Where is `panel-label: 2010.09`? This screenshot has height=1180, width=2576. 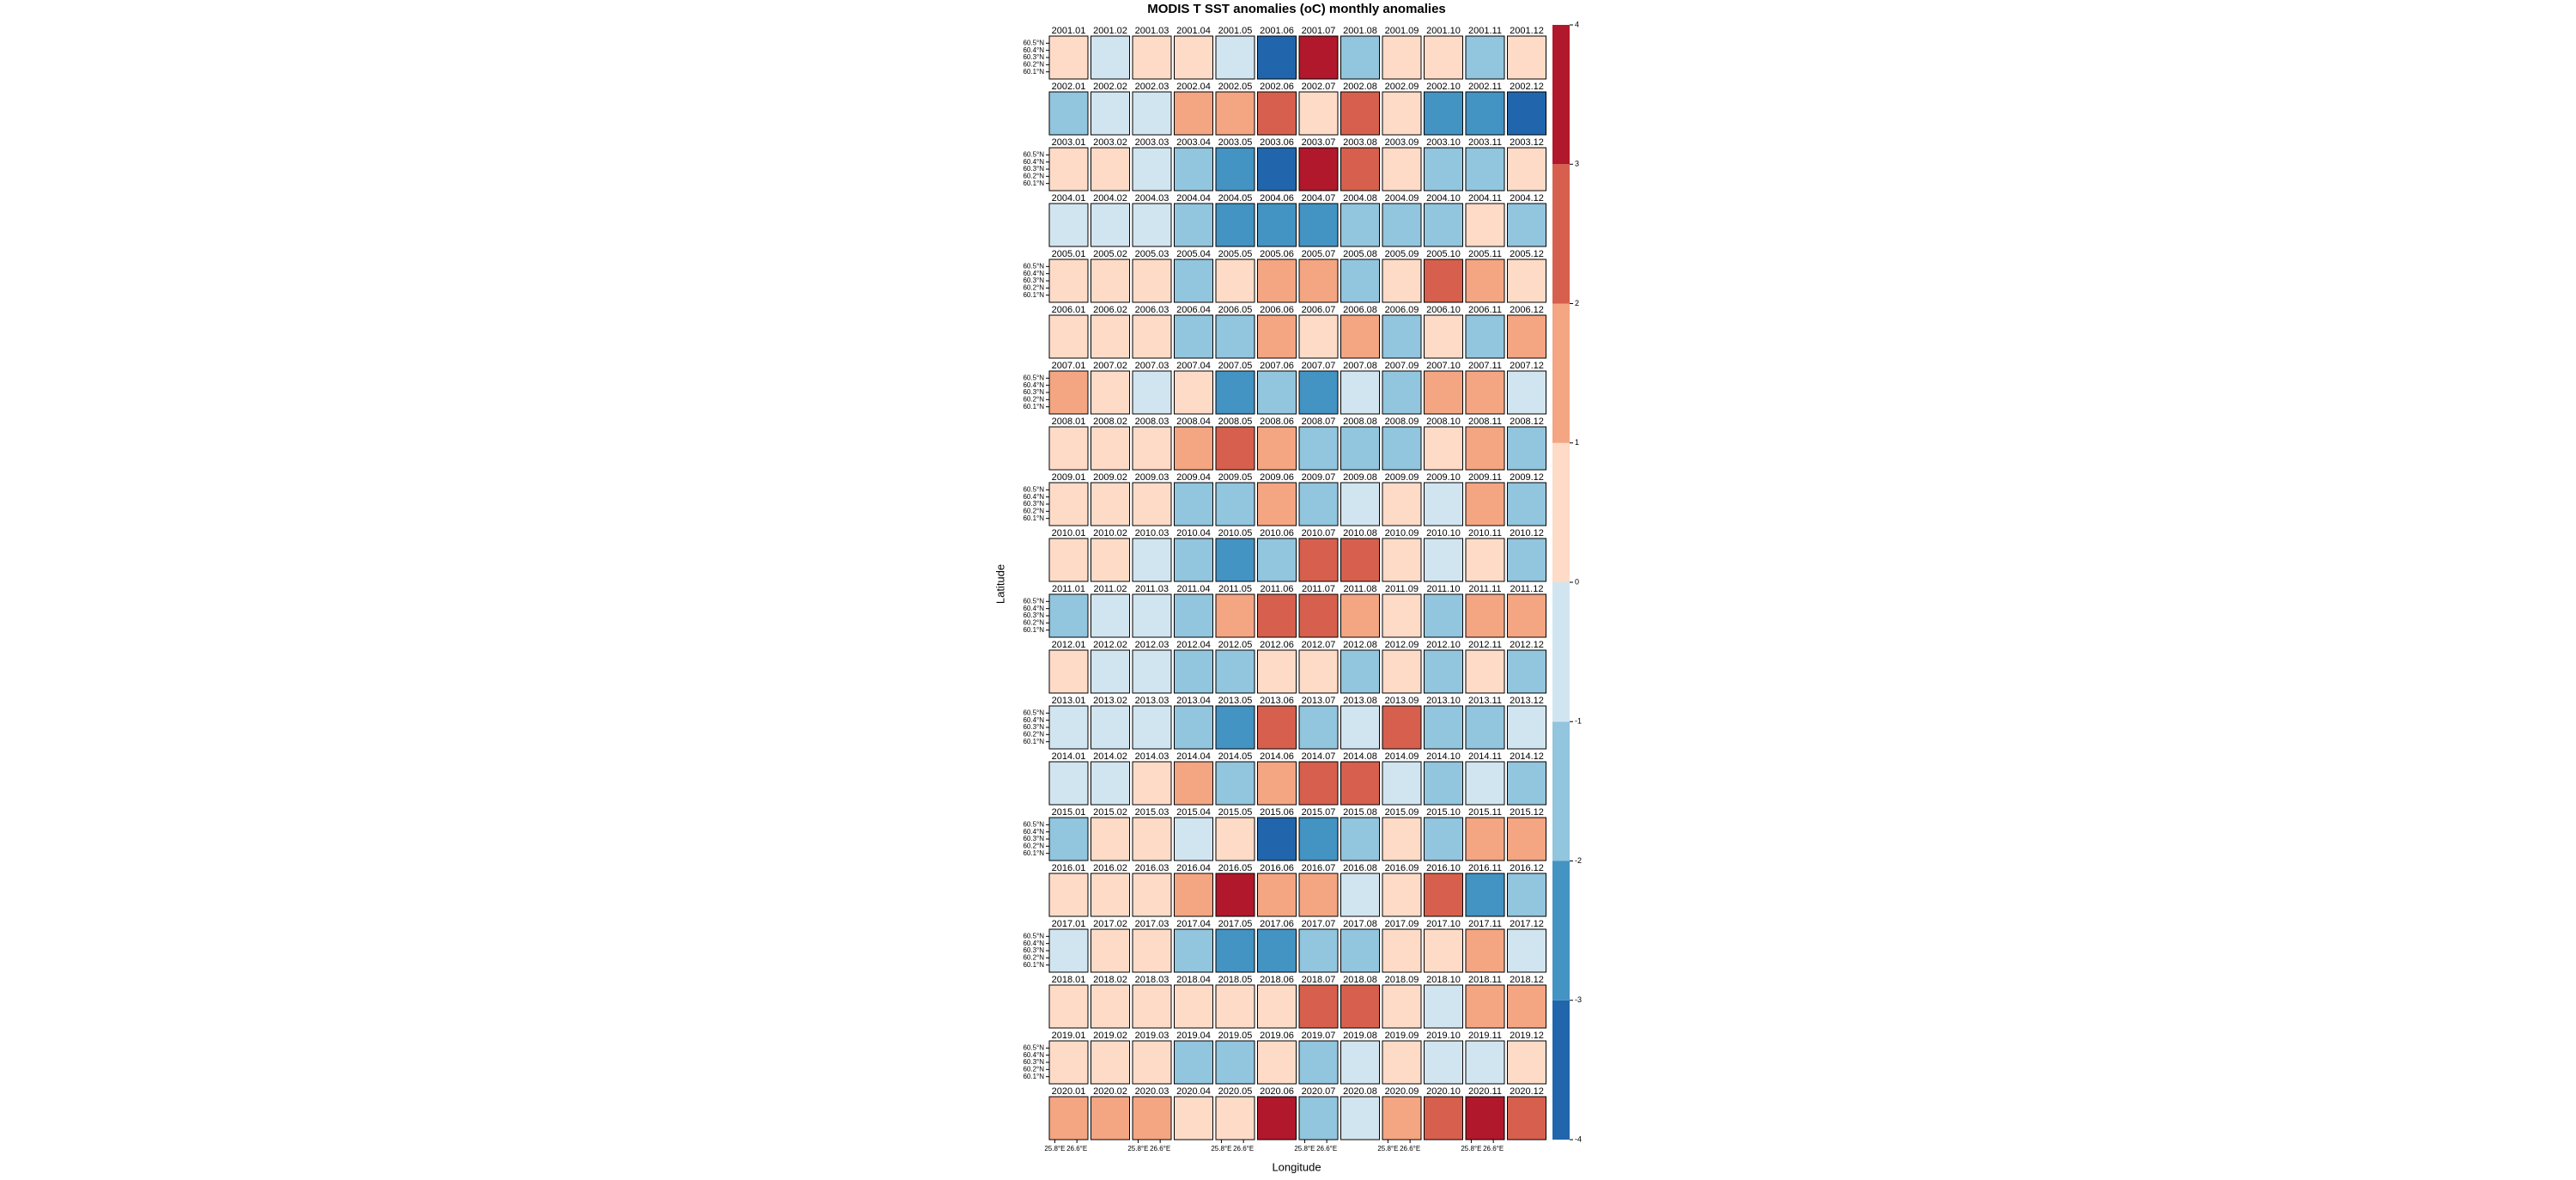 panel-label: 2010.09 is located at coordinates (1402, 533).